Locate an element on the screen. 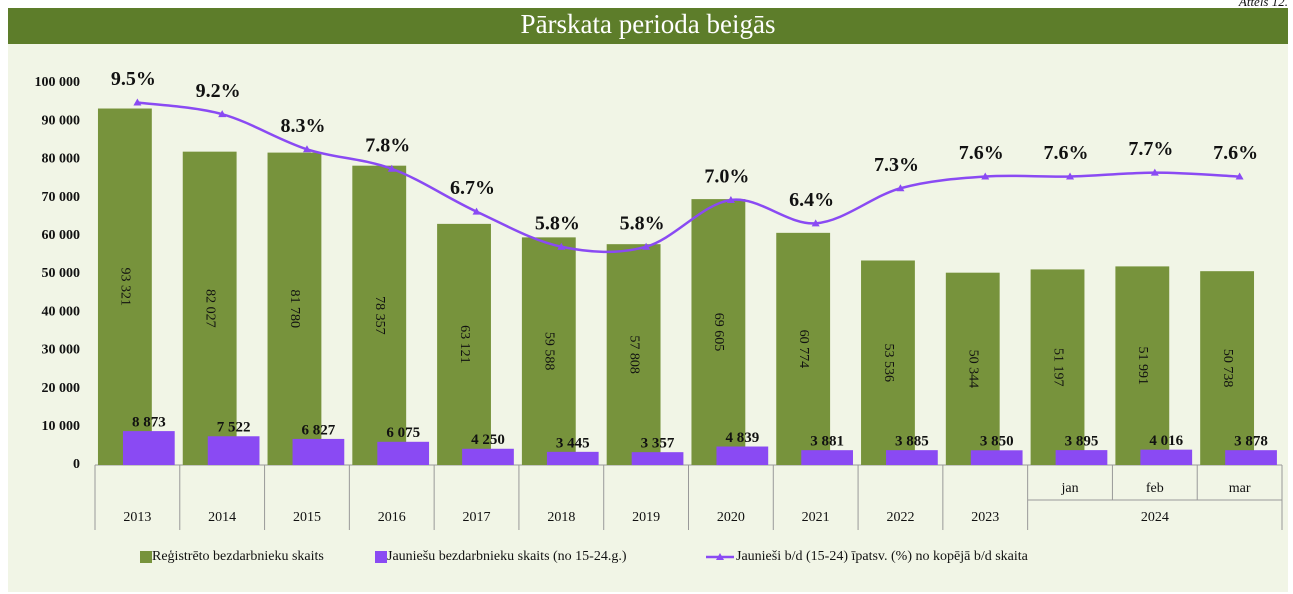 This screenshot has height=594, width=1293. bar-value-label: 59 588 is located at coordinates (549, 351).